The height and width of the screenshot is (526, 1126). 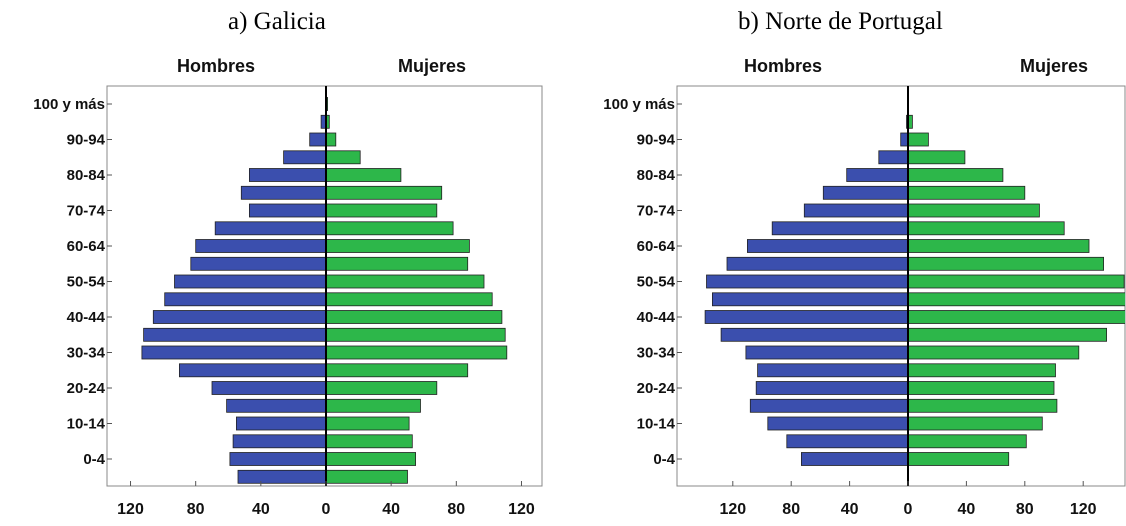 What do you see at coordinates (86, 140) in the screenshot?
I see `y-tick-label: 90-94` at bounding box center [86, 140].